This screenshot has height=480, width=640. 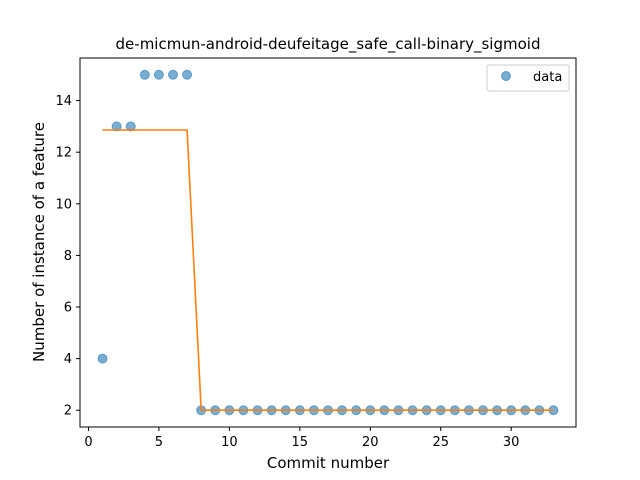 What do you see at coordinates (547, 77) in the screenshot?
I see `legend-label-data: data` at bounding box center [547, 77].